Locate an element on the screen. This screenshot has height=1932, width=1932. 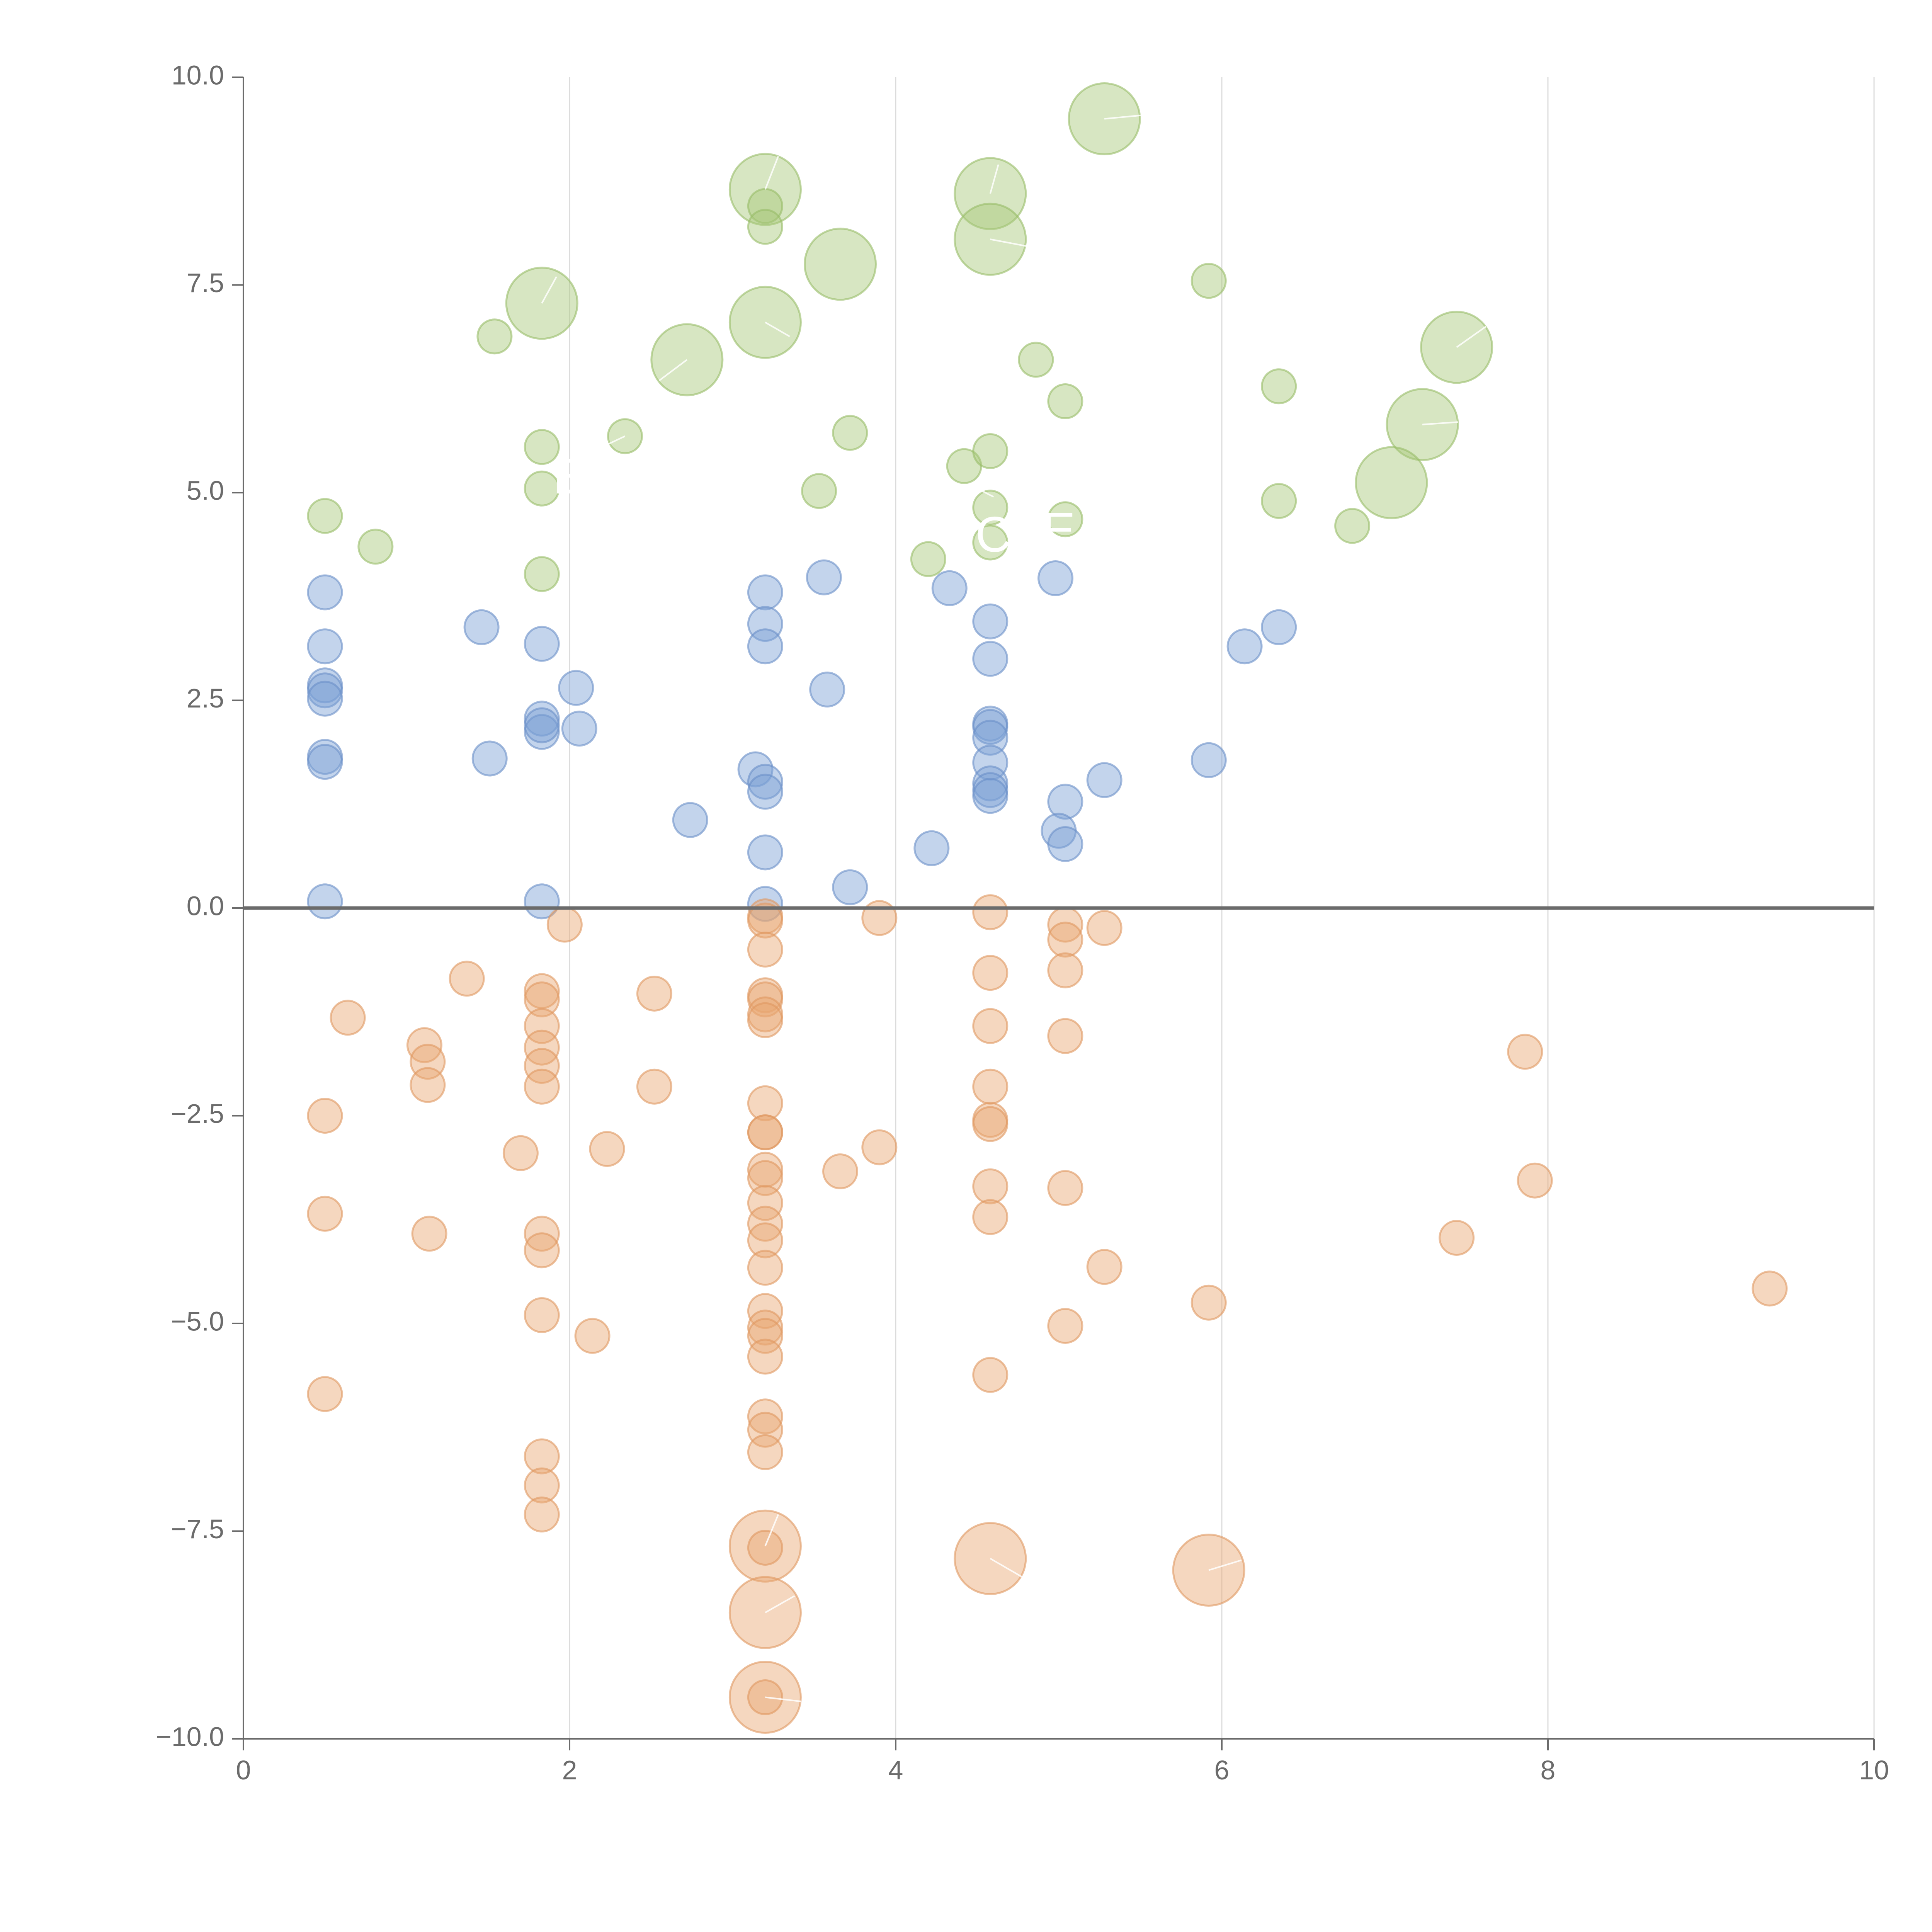
x-tick-label: 8 is located at coordinates (1548, 1770).